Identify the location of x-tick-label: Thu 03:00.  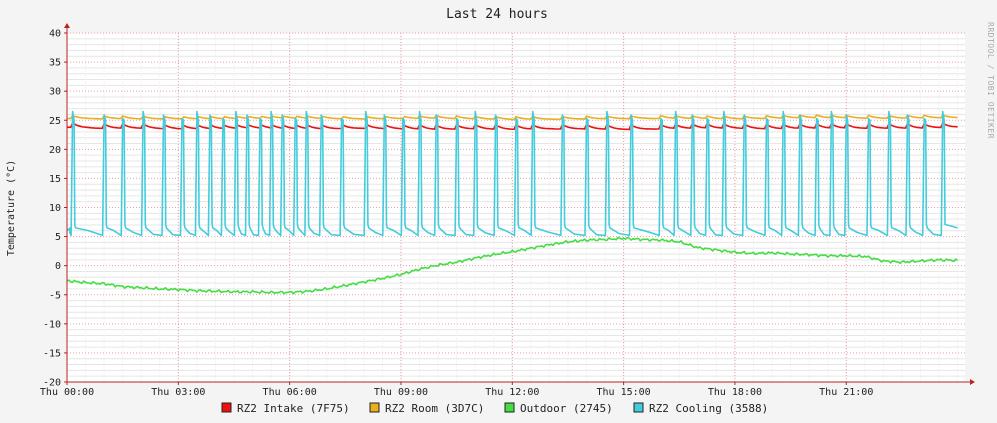
(178, 392).